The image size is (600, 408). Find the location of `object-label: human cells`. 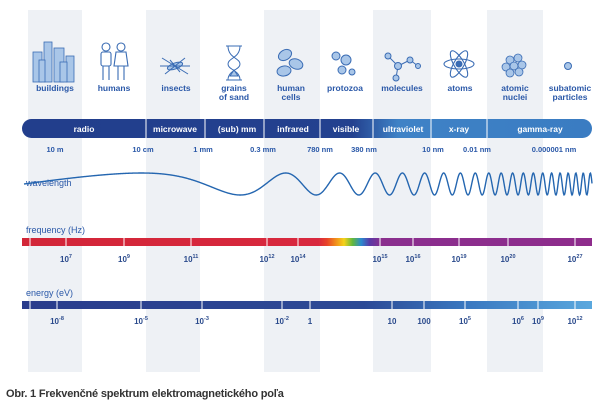

object-label: human cells is located at coordinates (291, 92).